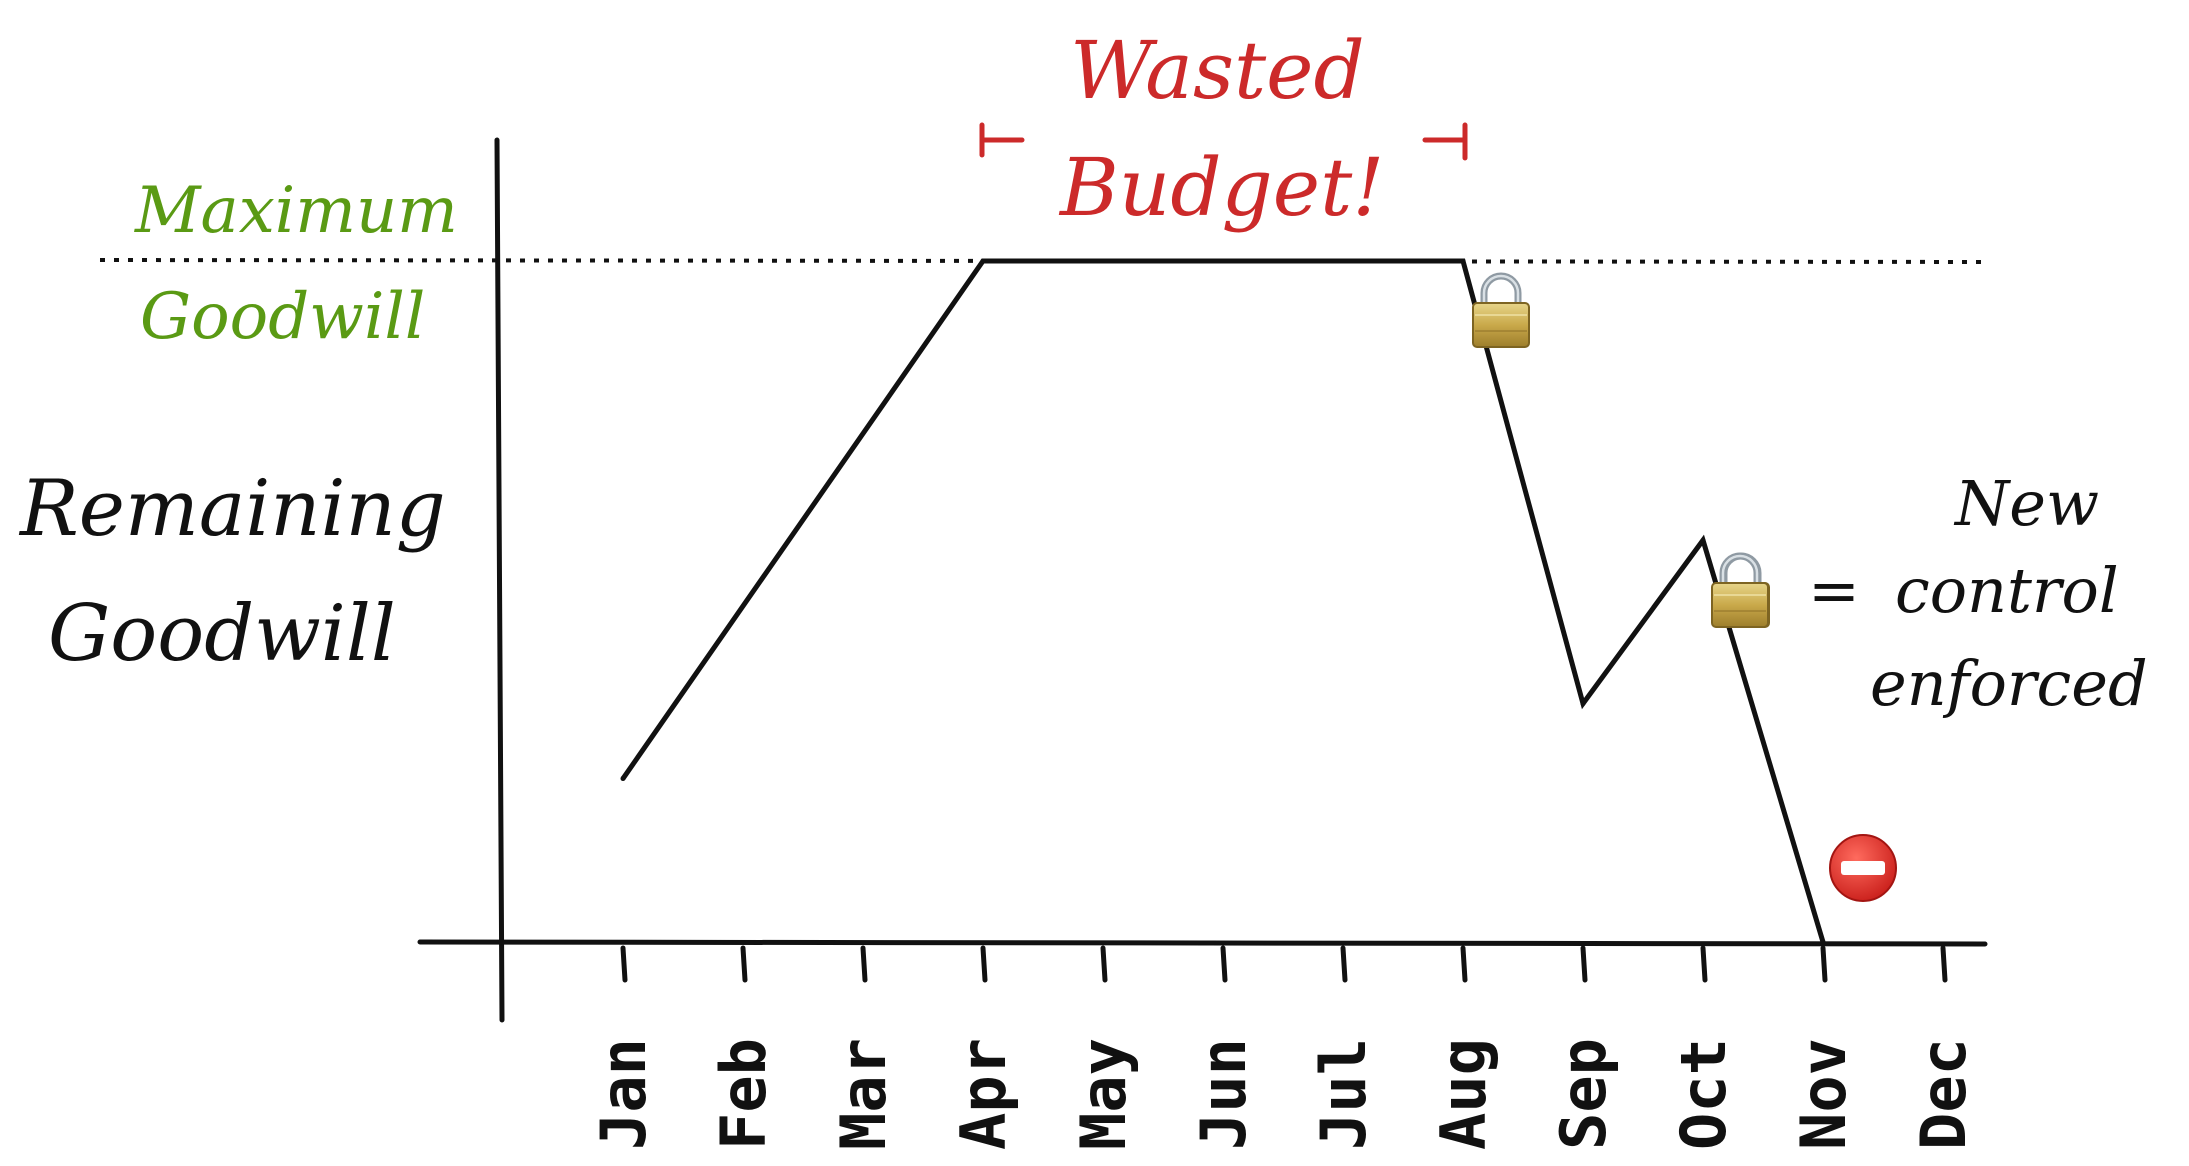 This screenshot has width=2189, height=1166. What do you see at coordinates (232, 509) in the screenshot?
I see `y-axis-label-line1: Remaining` at bounding box center [232, 509].